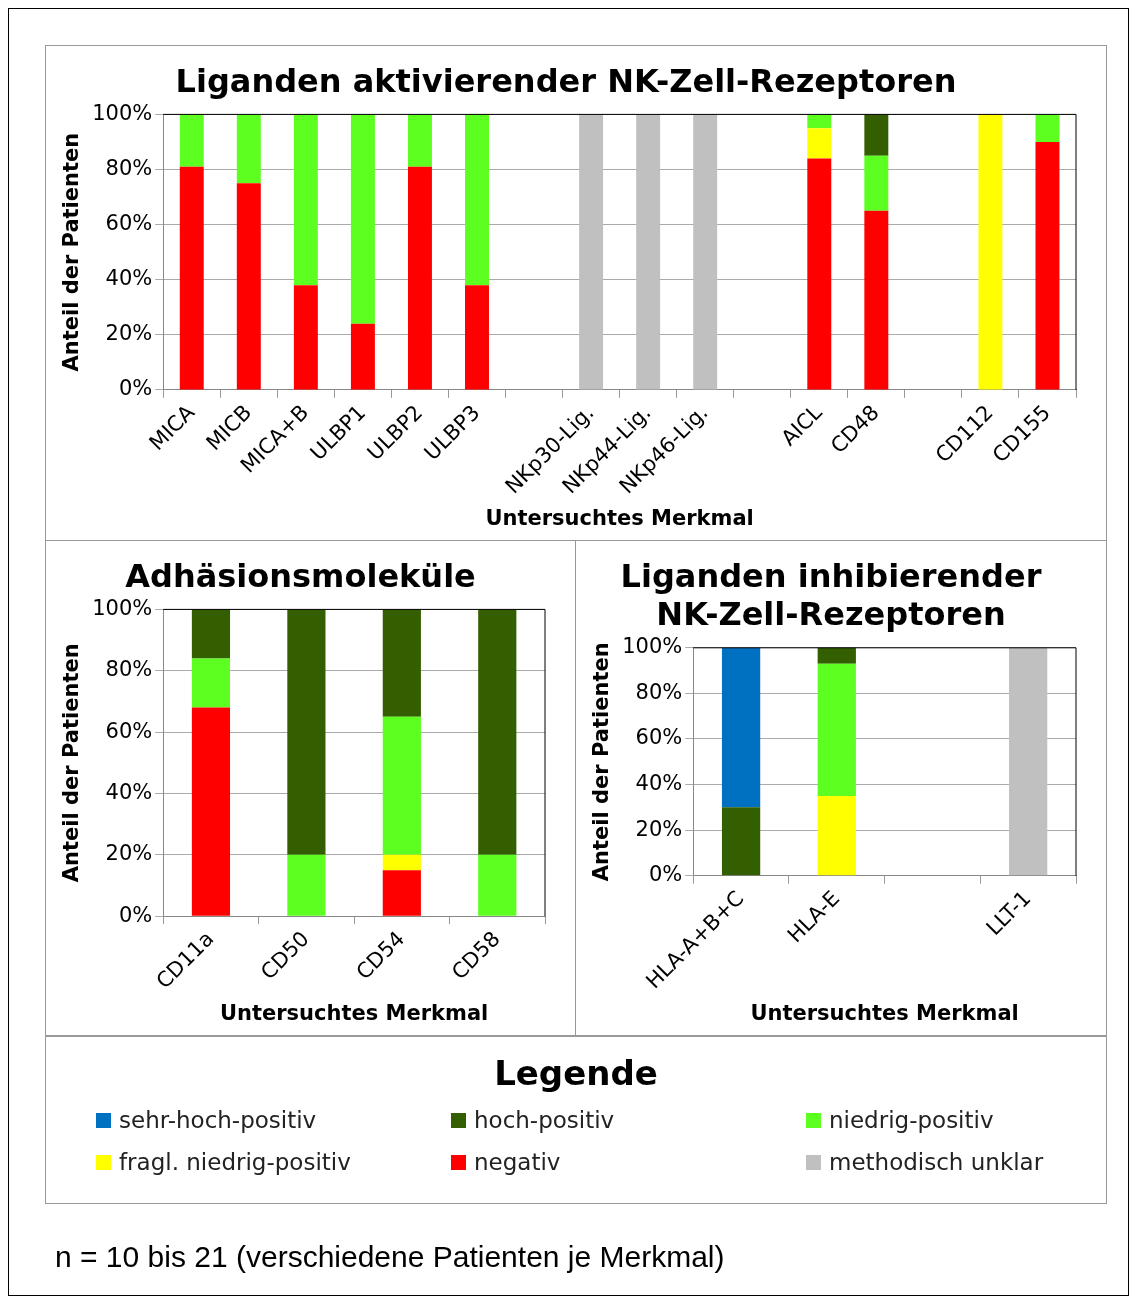  I want to click on legend-label: hoch-positiv, so click(544, 1120).